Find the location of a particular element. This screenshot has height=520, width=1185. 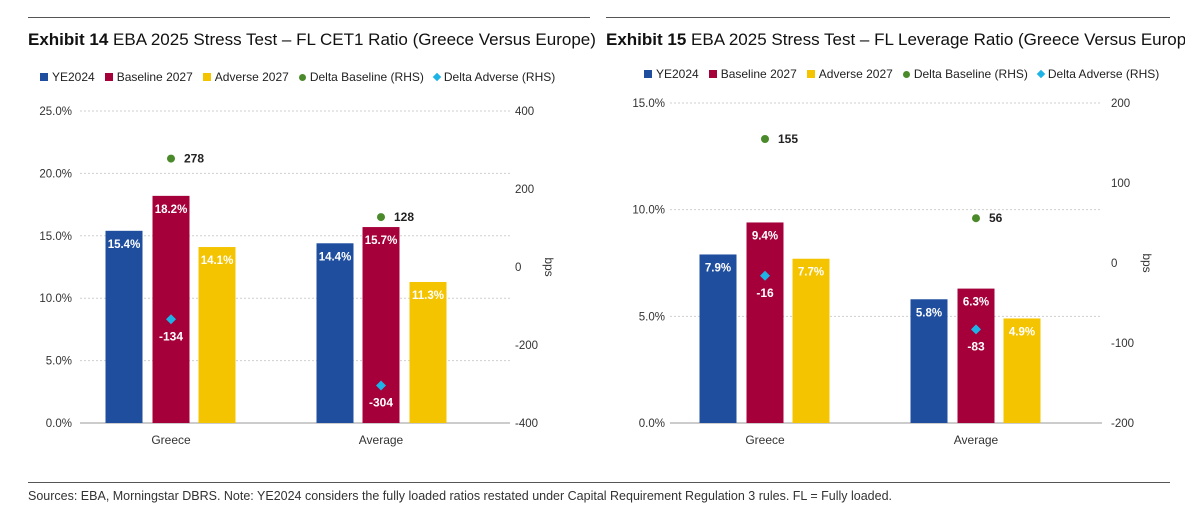

y2-tick-label: -400 is located at coordinates (526, 424).